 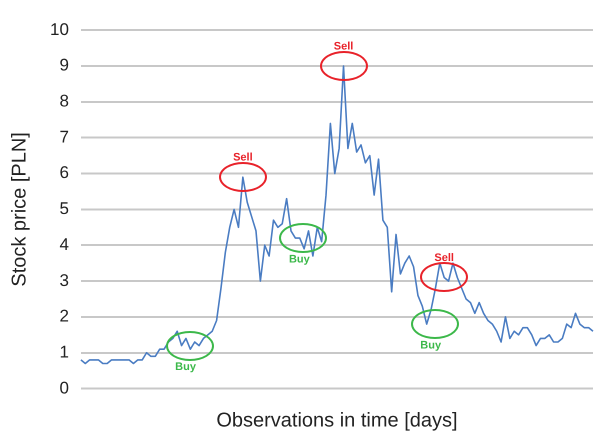 I want to click on y-axis-title: Stock price [PLN], so click(x=19, y=209).